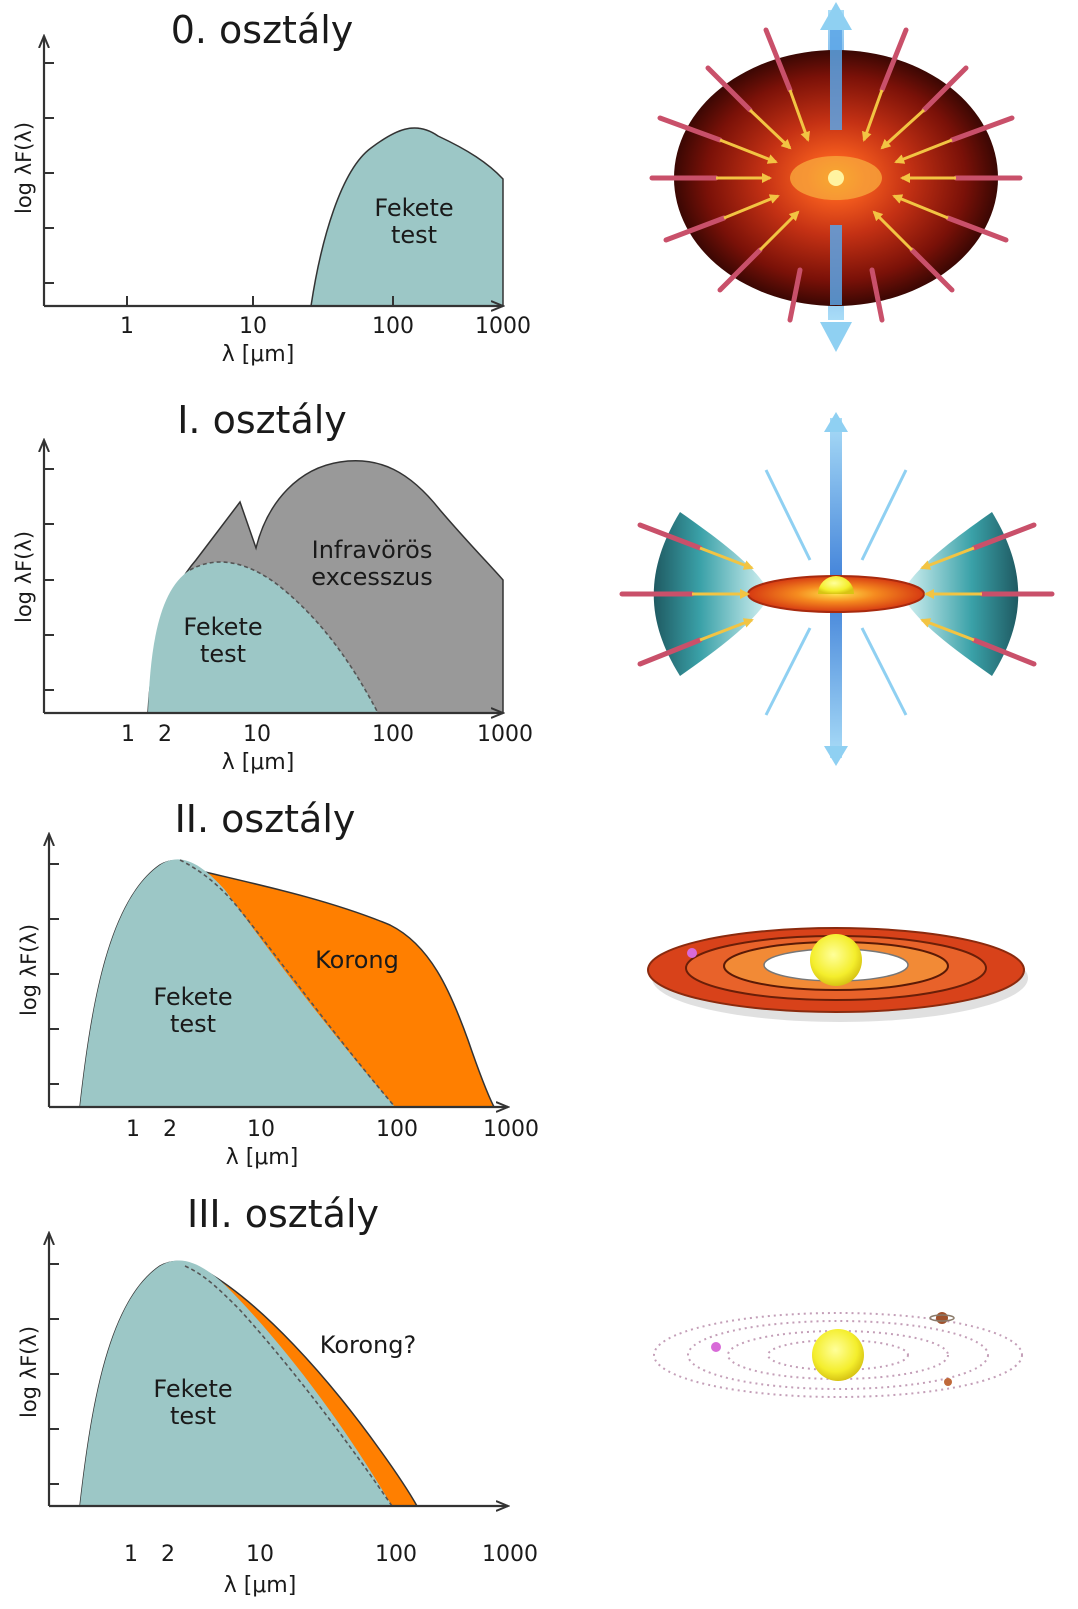  What do you see at coordinates (262, 30) in the screenshot?
I see `panel-title: 0. osztály` at bounding box center [262, 30].